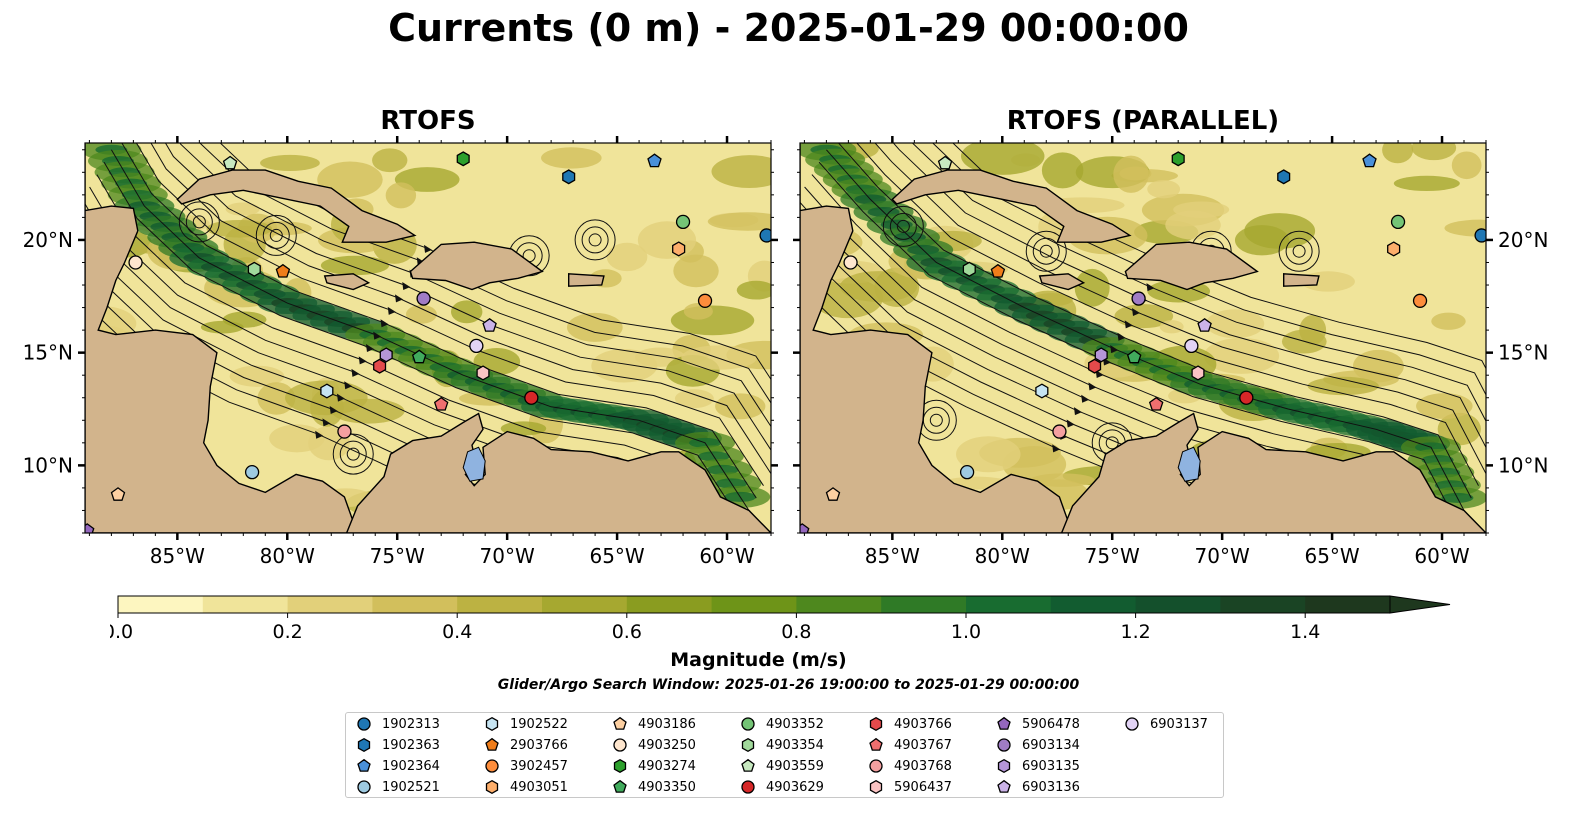 This screenshot has height=827, width=1577. Describe the element at coordinates (1420, 604) in the screenshot. I see `colorbar-extend-arrow` at that location.